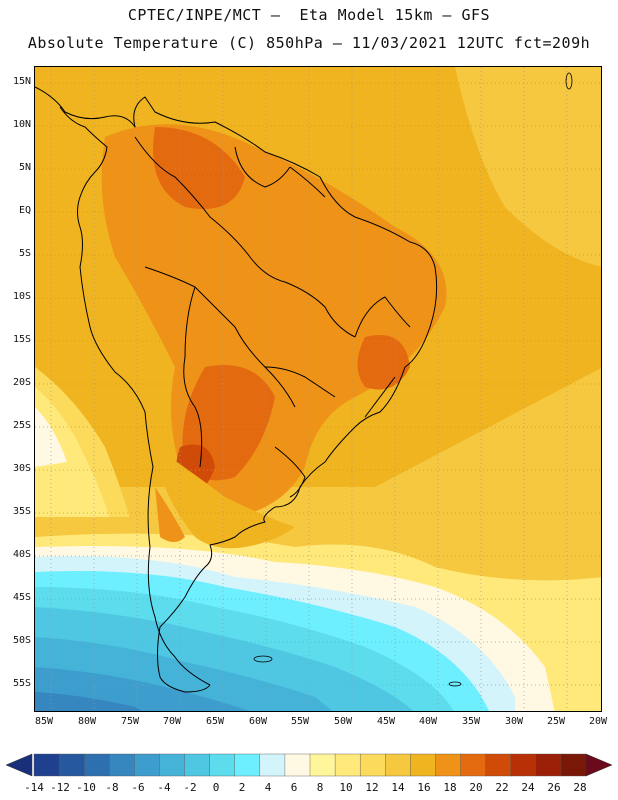  Describe the element at coordinates (528, 787) in the screenshot. I see `colorbar-label: 24` at that location.